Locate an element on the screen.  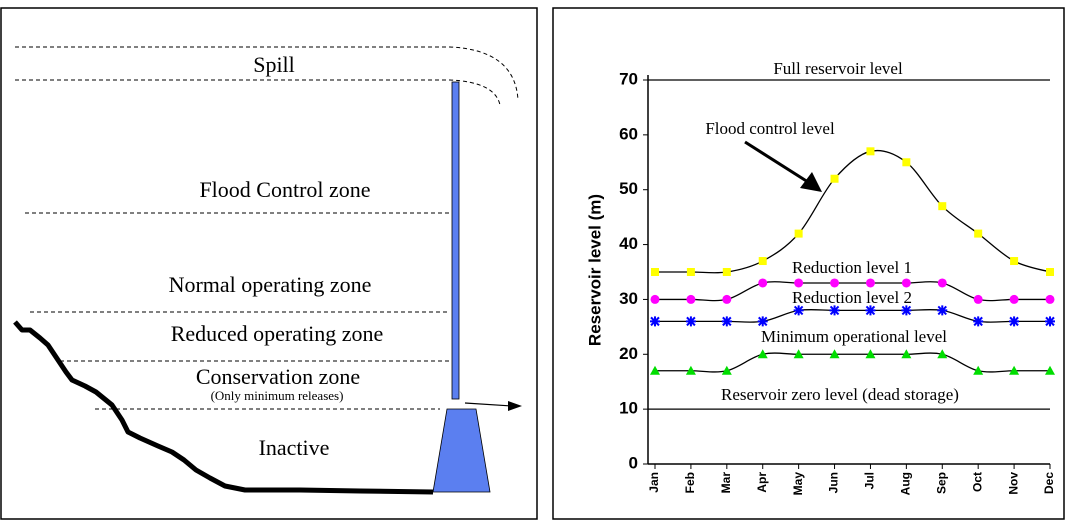
dam is located at coordinates (461, 450).